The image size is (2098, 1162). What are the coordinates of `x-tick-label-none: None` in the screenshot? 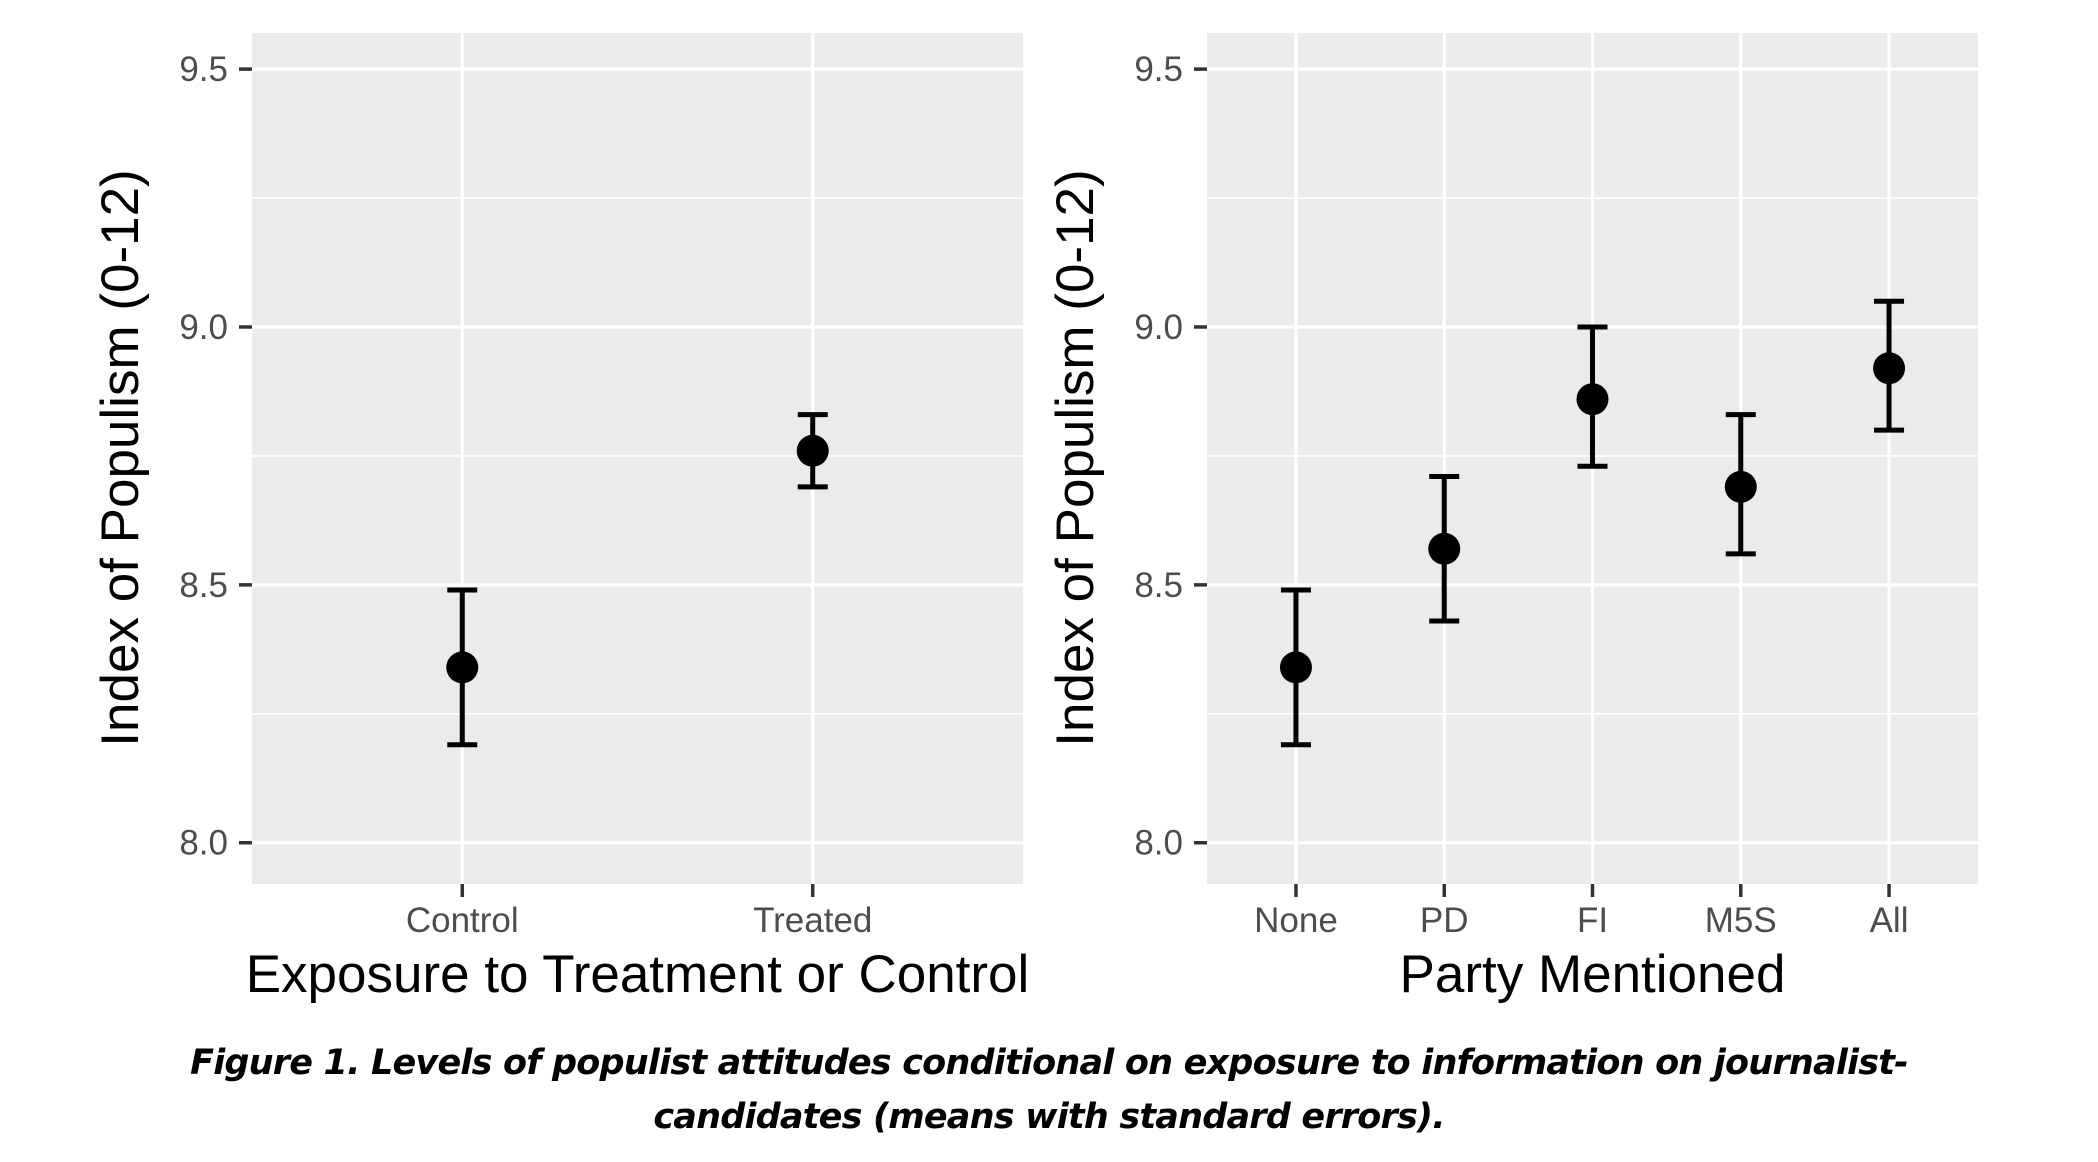 It's located at (1296, 920).